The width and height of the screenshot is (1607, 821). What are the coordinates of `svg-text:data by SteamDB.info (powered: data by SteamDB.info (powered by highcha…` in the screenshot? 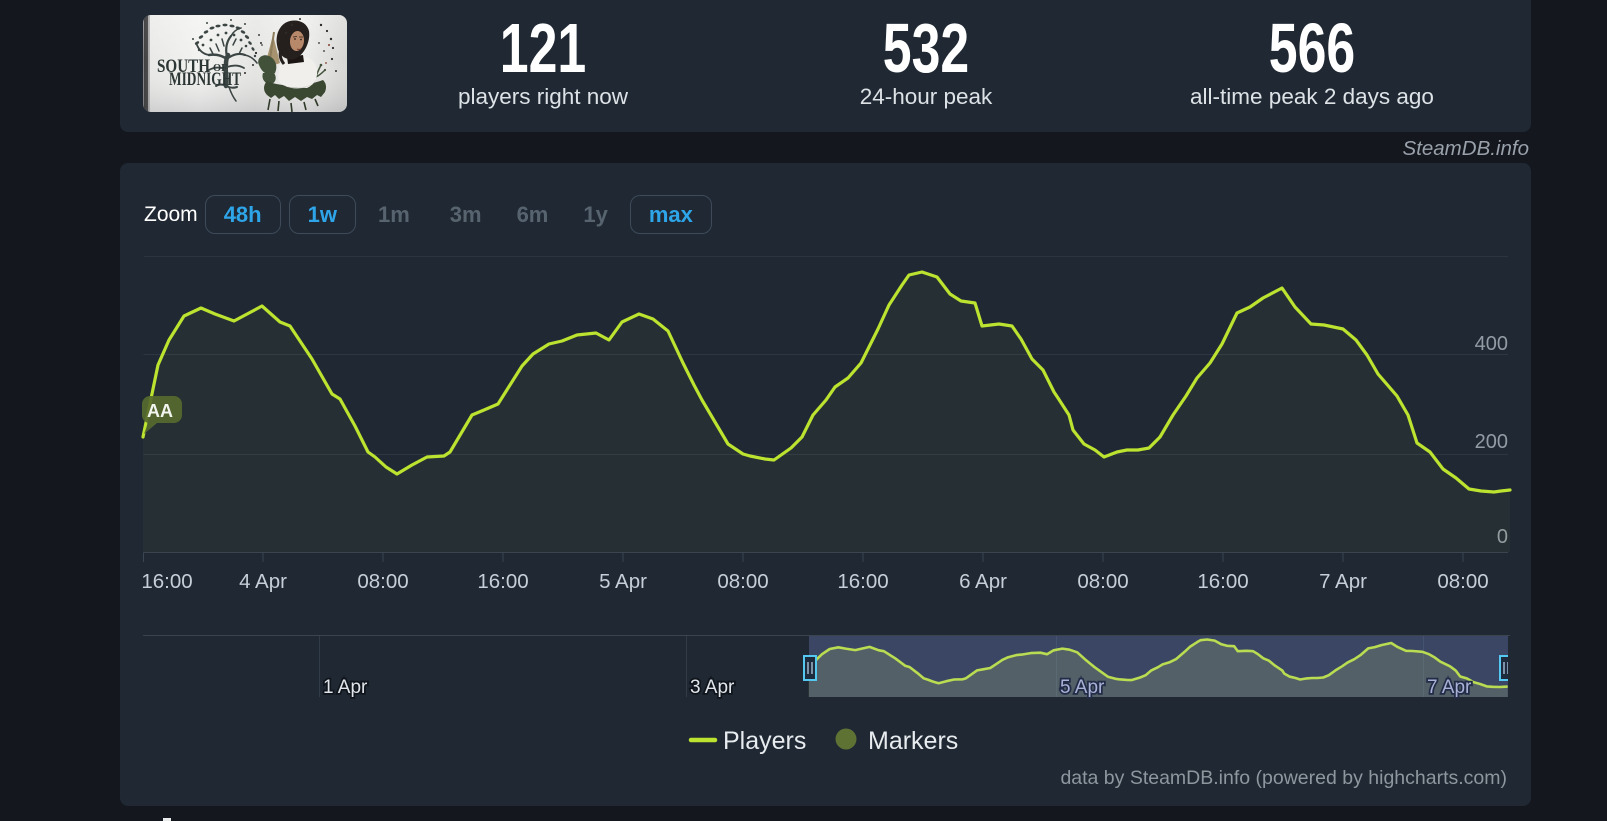 It's located at (1283, 778).